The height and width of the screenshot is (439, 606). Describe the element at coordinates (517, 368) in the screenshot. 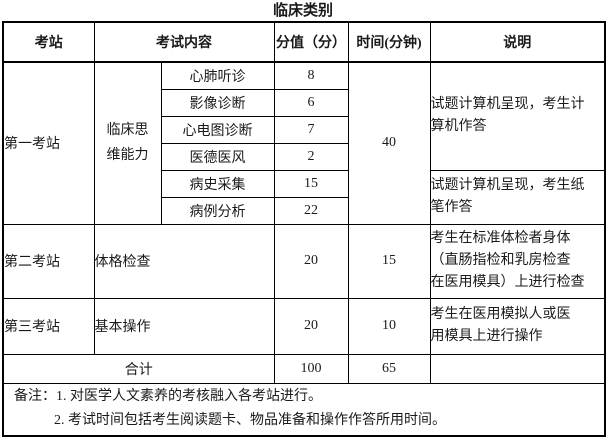

I see `total-note-cell` at that location.